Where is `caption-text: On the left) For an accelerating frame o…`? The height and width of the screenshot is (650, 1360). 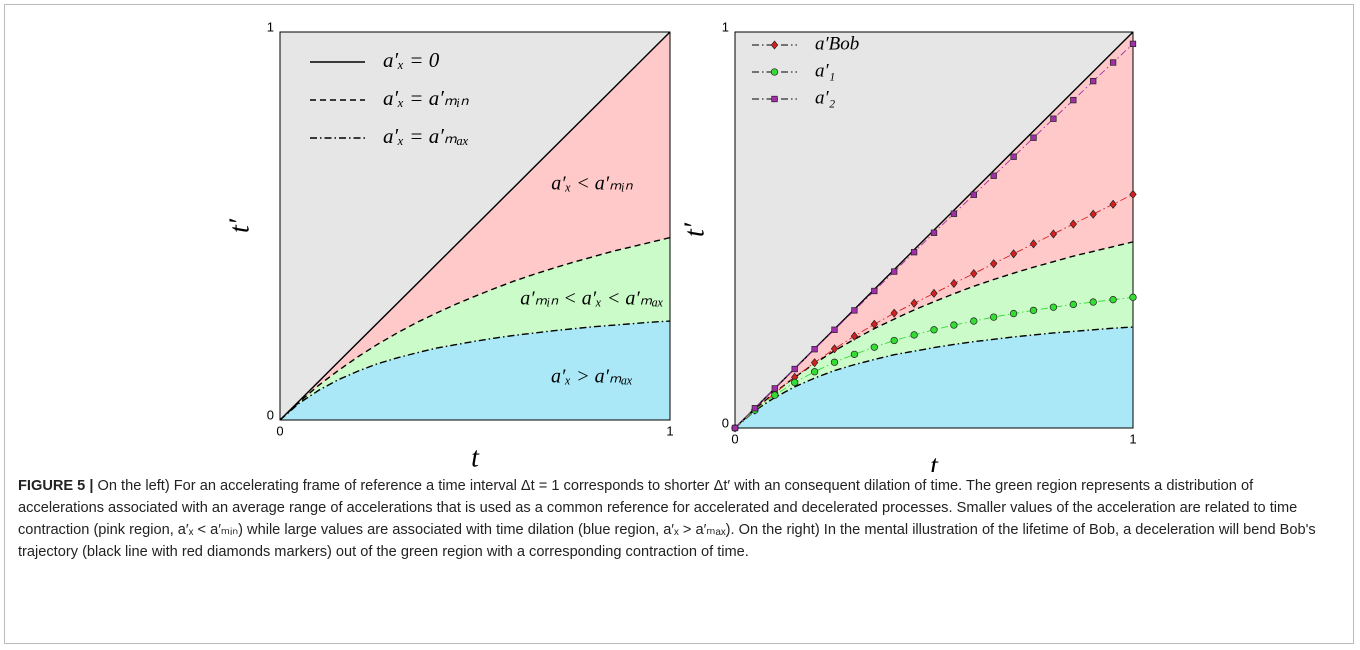 caption-text: On the left) For an accelerating frame o… is located at coordinates (667, 519).